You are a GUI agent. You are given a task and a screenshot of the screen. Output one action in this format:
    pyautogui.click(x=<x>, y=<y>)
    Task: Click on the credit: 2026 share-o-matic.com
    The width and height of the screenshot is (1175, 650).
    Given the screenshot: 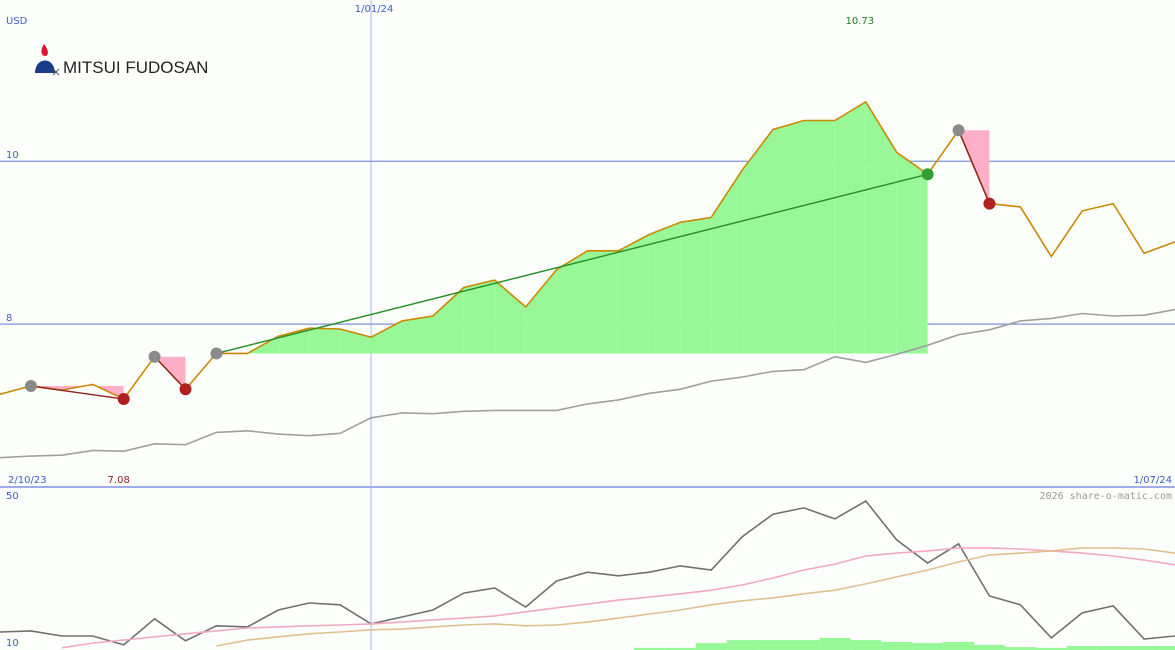 What is the action you would take?
    pyautogui.click(x=1106, y=496)
    